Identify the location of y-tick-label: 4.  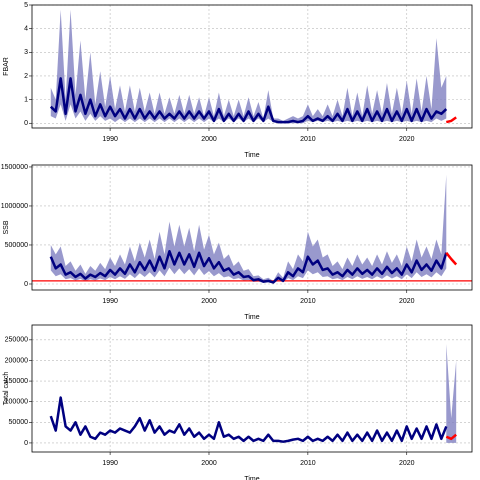
(26, 28).